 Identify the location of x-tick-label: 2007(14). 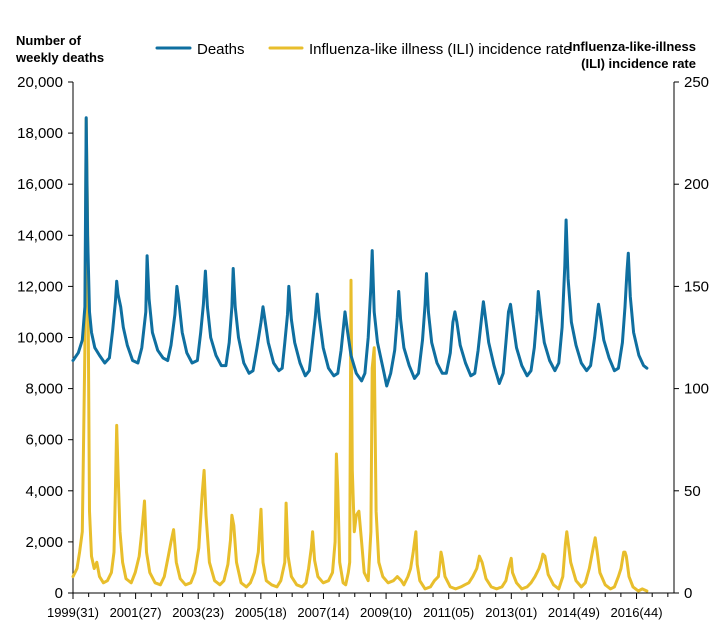
(323, 612).